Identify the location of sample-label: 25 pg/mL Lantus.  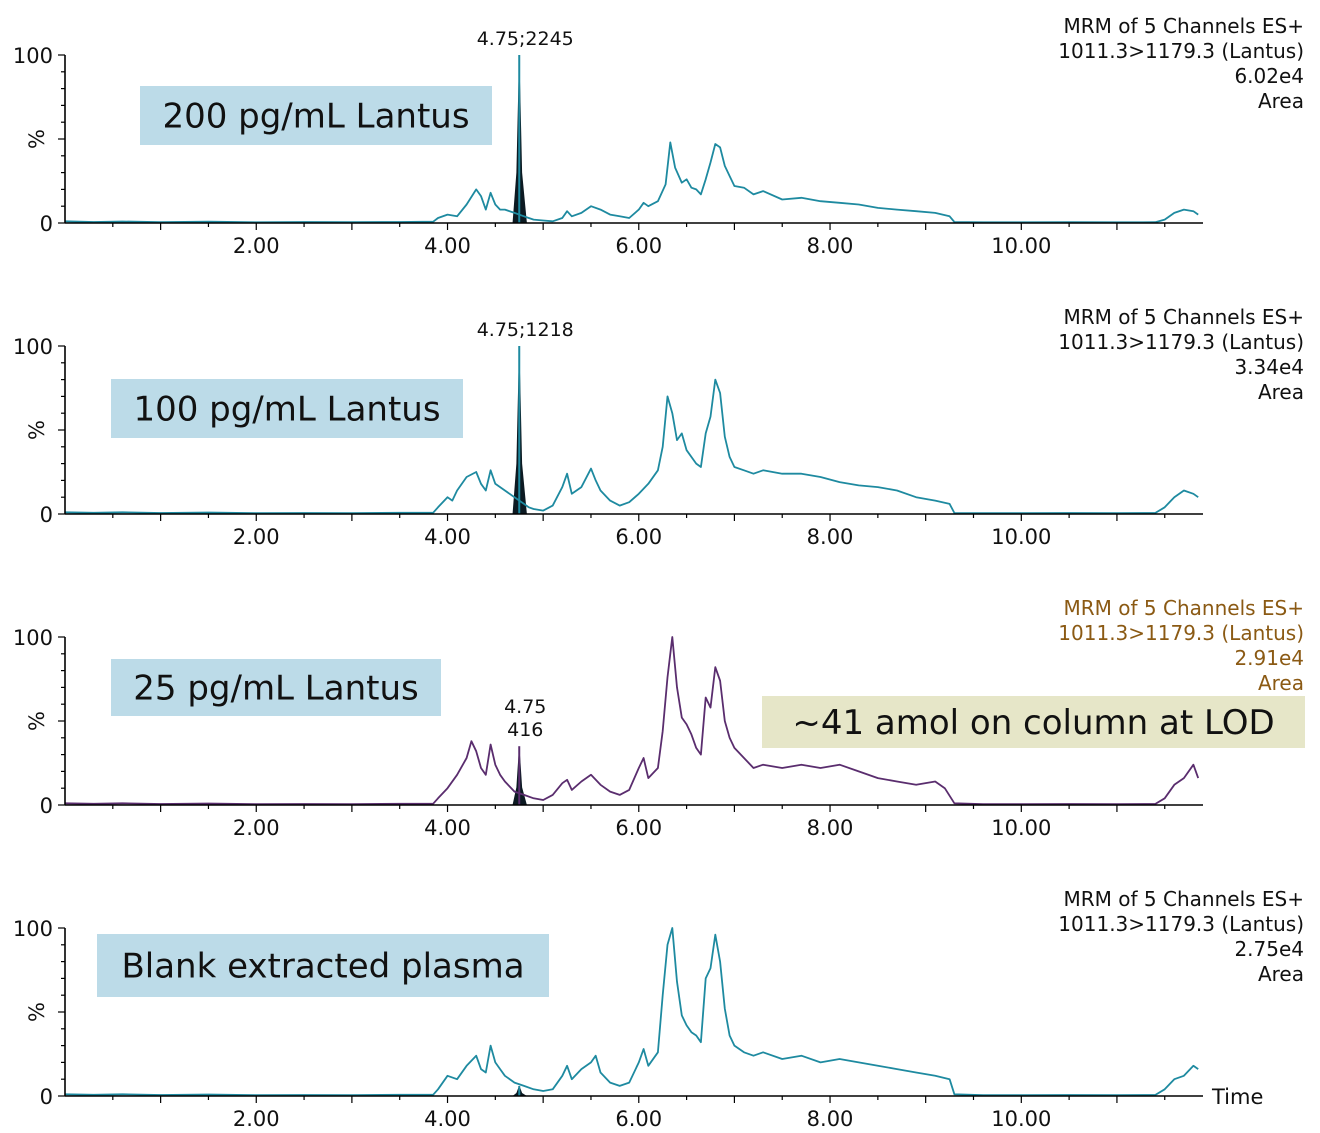
(275, 689).